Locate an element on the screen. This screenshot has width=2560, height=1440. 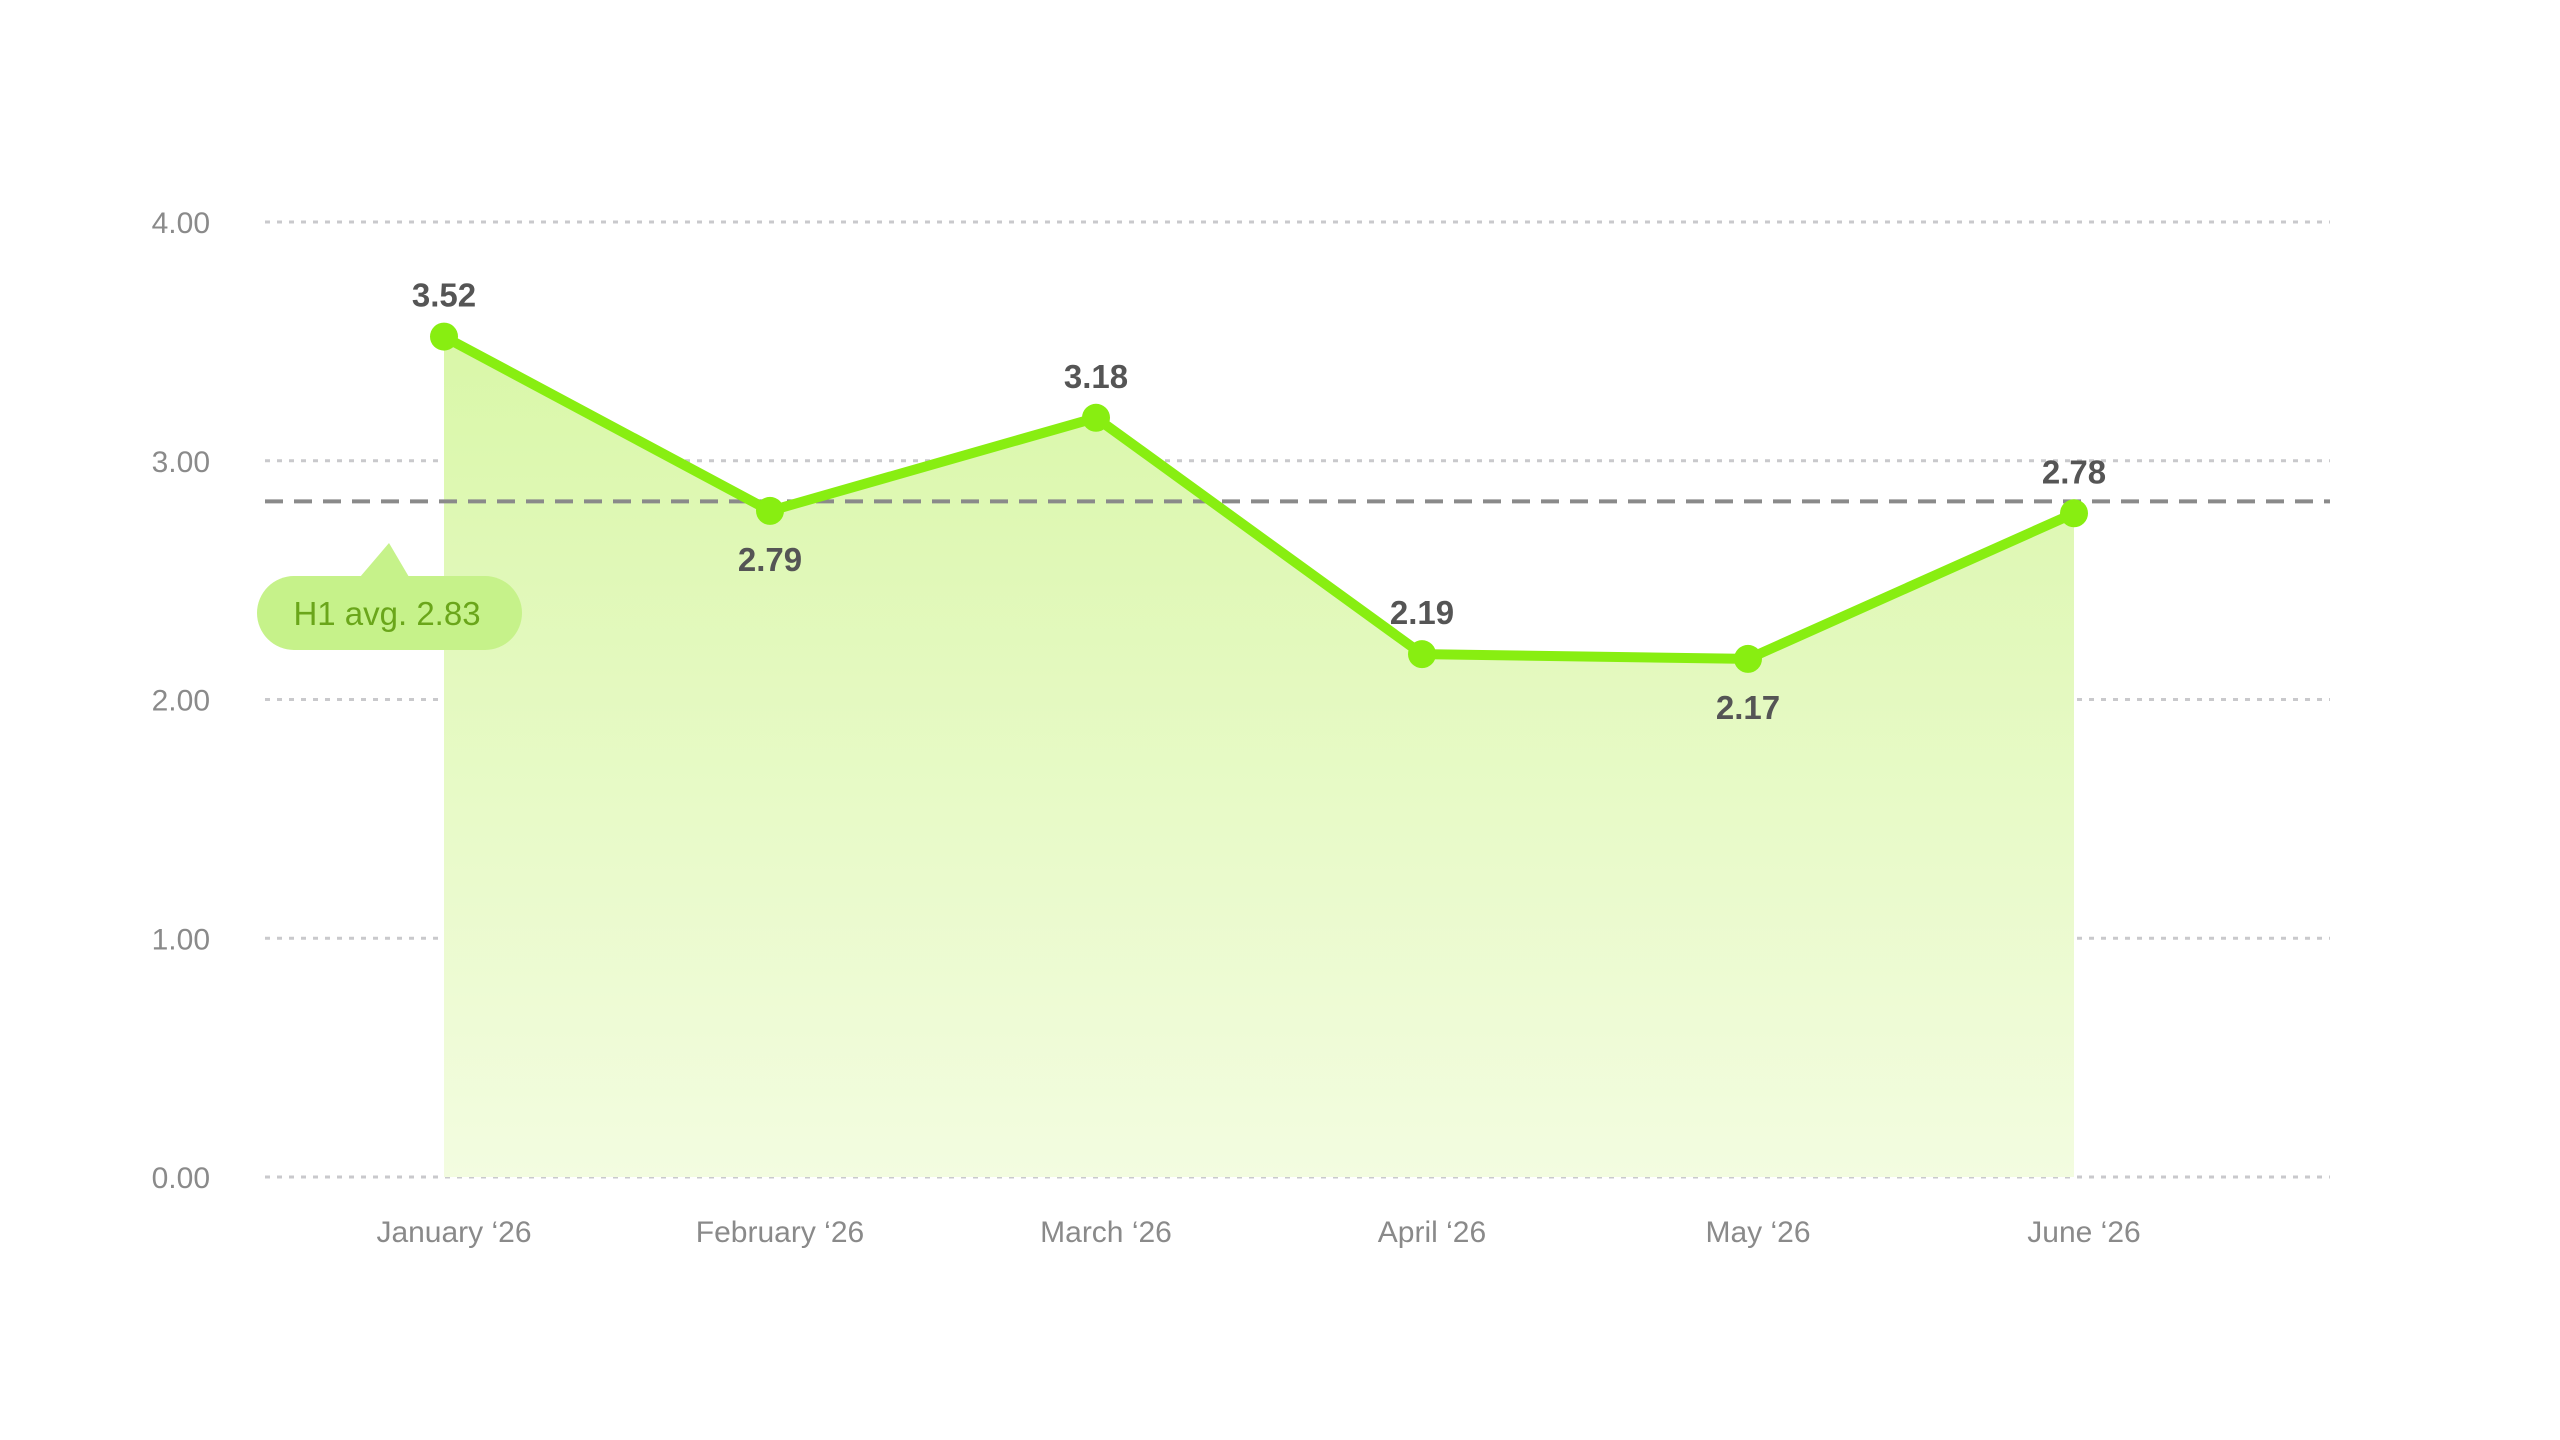
x-tick-label: March ‘26 is located at coordinates (1106, 1232).